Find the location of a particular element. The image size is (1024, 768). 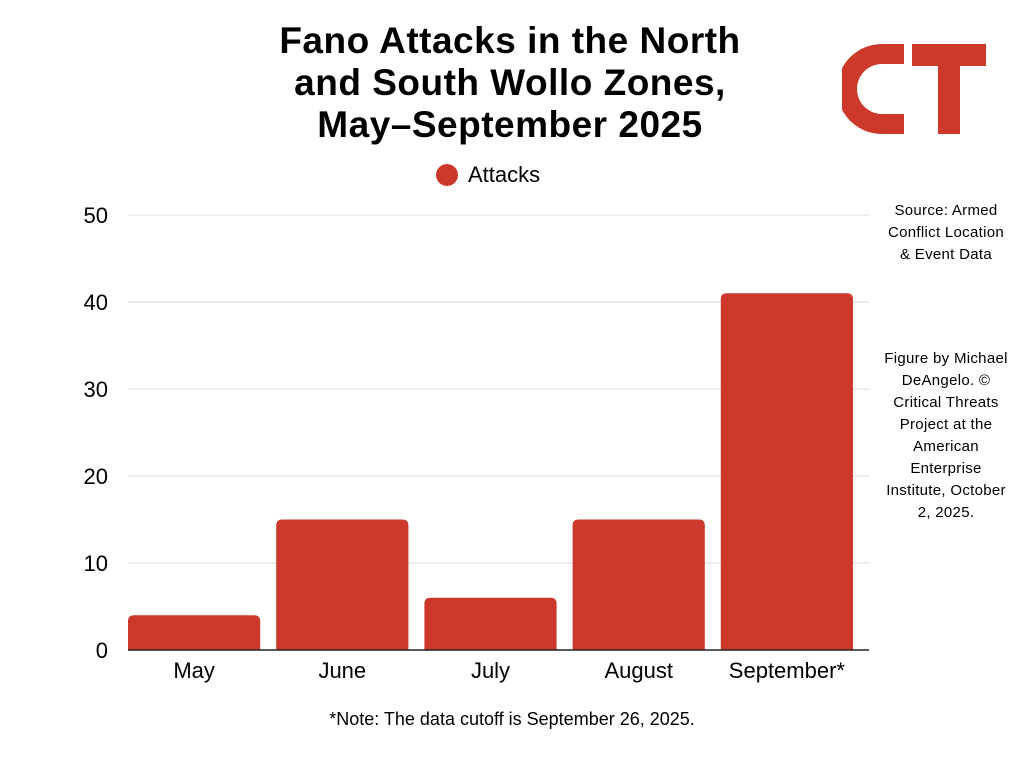

bar-may is located at coordinates (194, 632).